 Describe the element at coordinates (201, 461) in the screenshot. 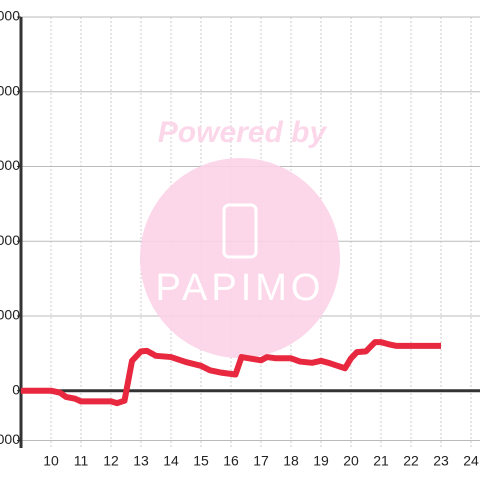

I see `x-tick-label: 15` at that location.